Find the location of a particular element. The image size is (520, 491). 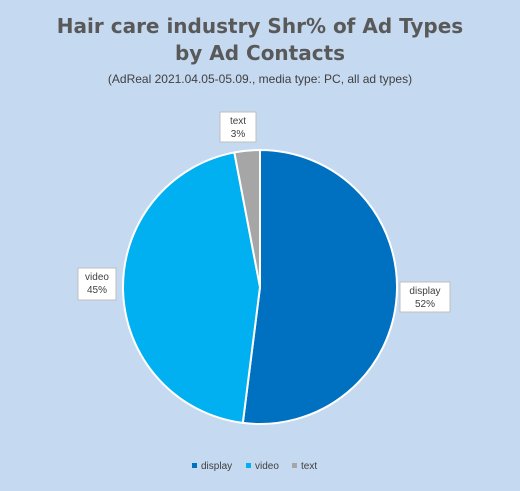

data-label-video: video 45% is located at coordinates (97, 284).